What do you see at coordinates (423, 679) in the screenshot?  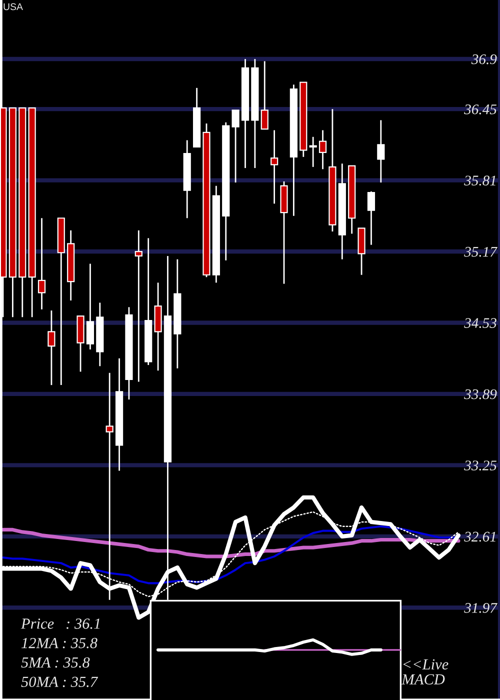 I see `annotation: MACD` at bounding box center [423, 679].